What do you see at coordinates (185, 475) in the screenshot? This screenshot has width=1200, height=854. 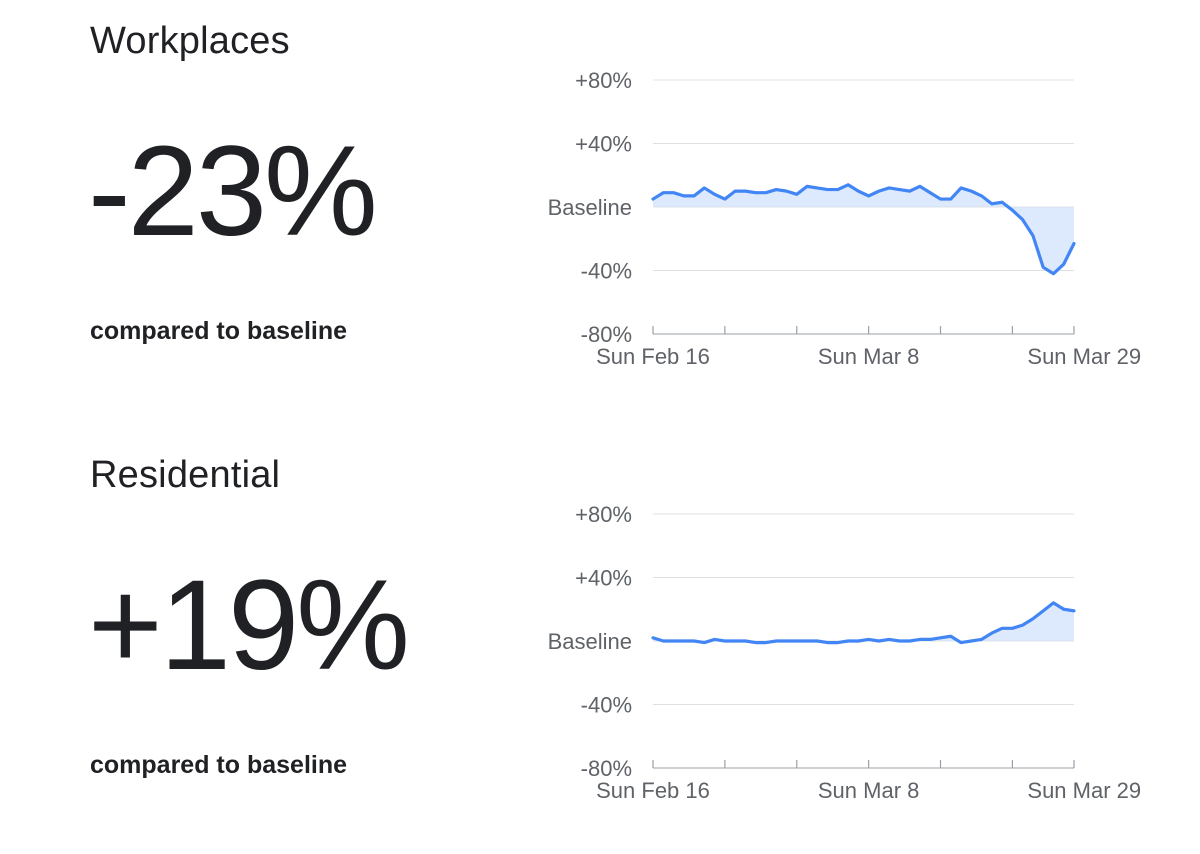 I see `category-title: Residential` at bounding box center [185, 475].